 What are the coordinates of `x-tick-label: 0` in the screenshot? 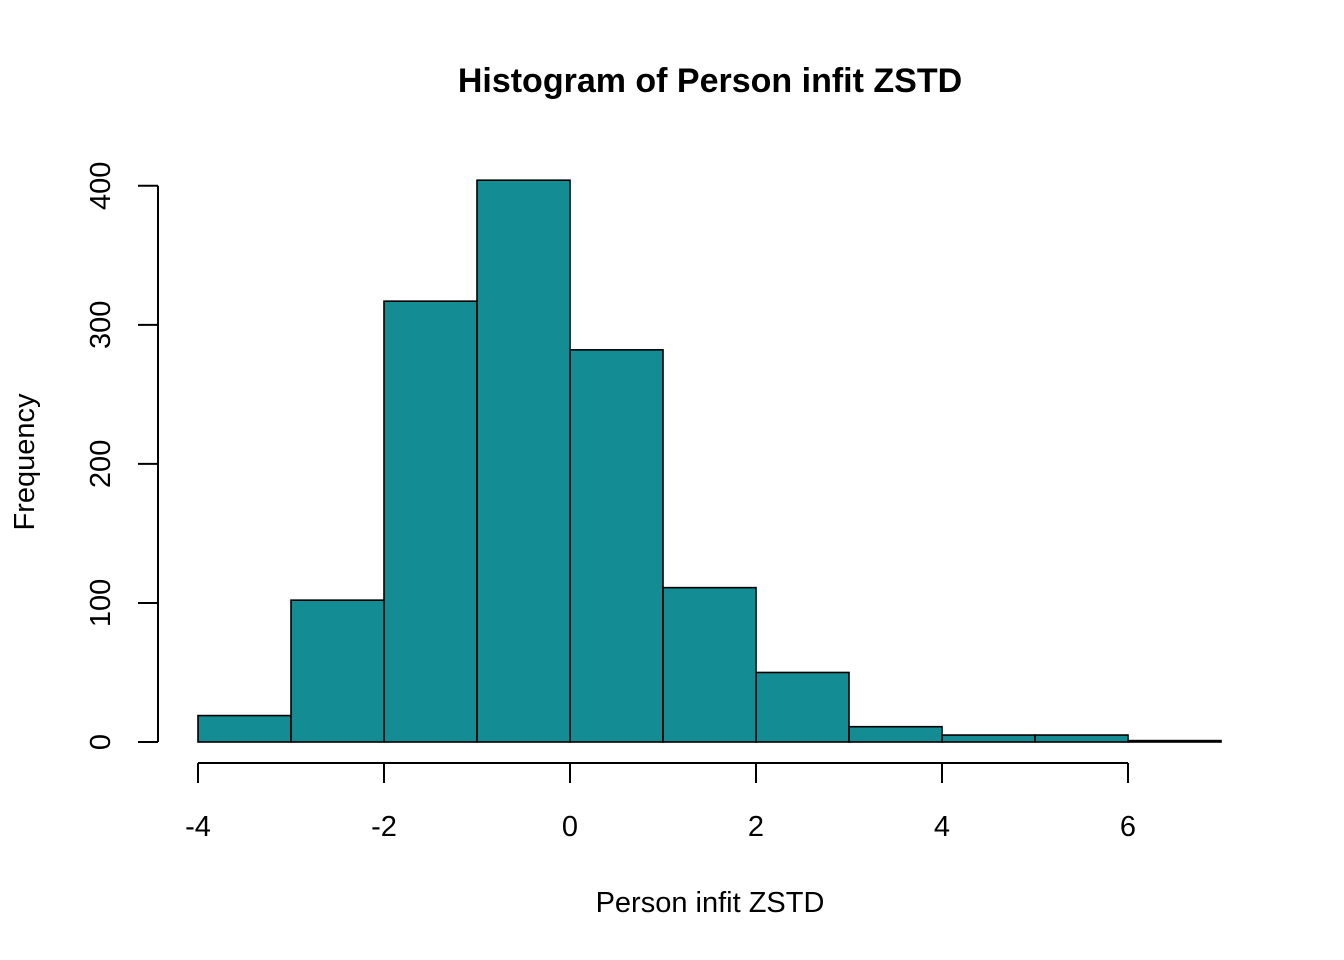 It's located at (570, 827).